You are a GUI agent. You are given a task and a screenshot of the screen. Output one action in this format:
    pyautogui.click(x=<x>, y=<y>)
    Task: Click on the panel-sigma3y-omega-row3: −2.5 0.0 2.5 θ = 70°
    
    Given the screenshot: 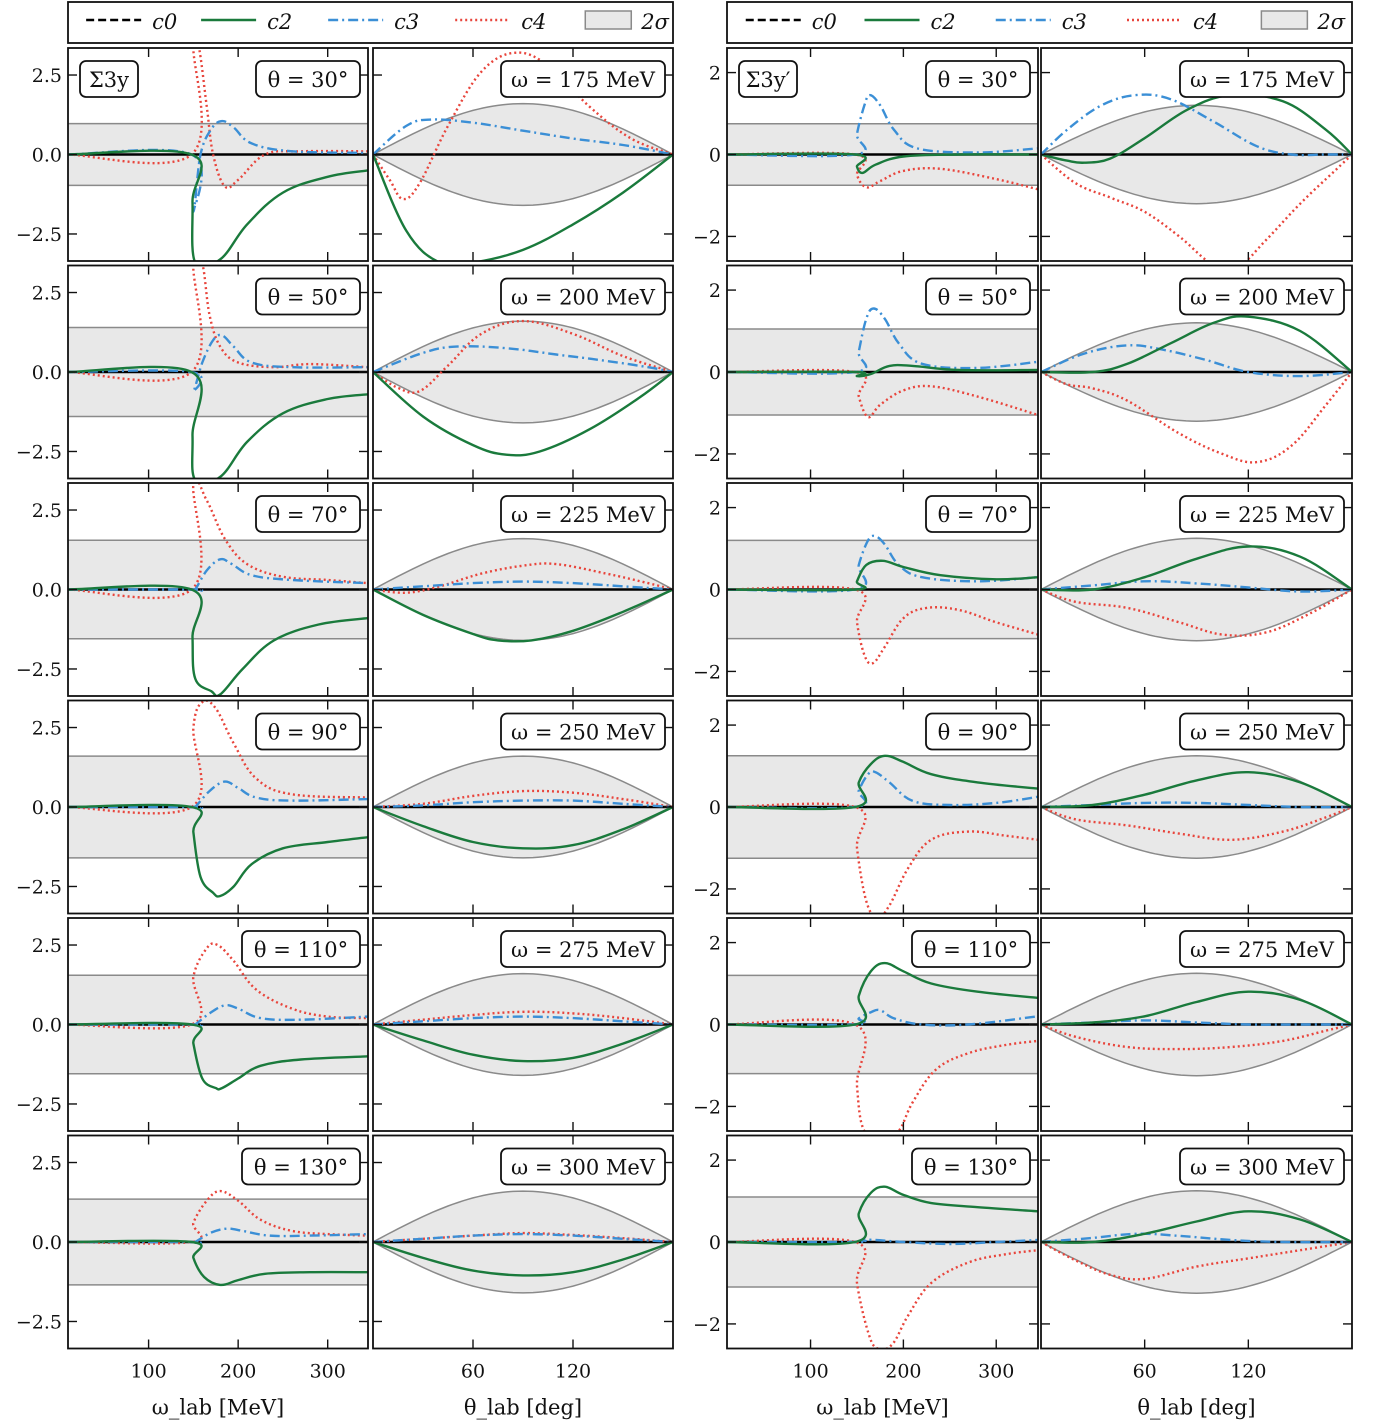 What is the action you would take?
    pyautogui.click(x=192, y=589)
    